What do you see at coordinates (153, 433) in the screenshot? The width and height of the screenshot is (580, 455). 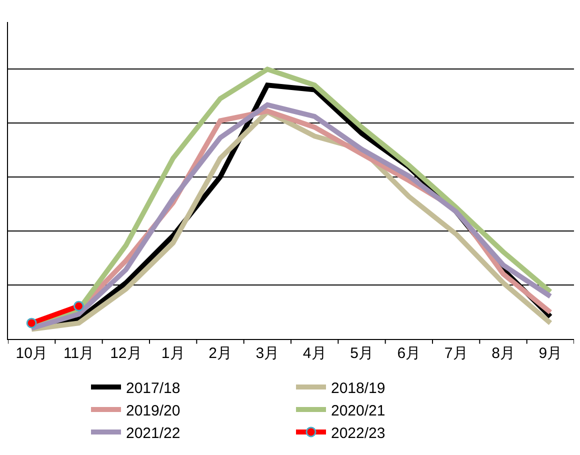 I see `legend-label: 2021/22` at bounding box center [153, 433].